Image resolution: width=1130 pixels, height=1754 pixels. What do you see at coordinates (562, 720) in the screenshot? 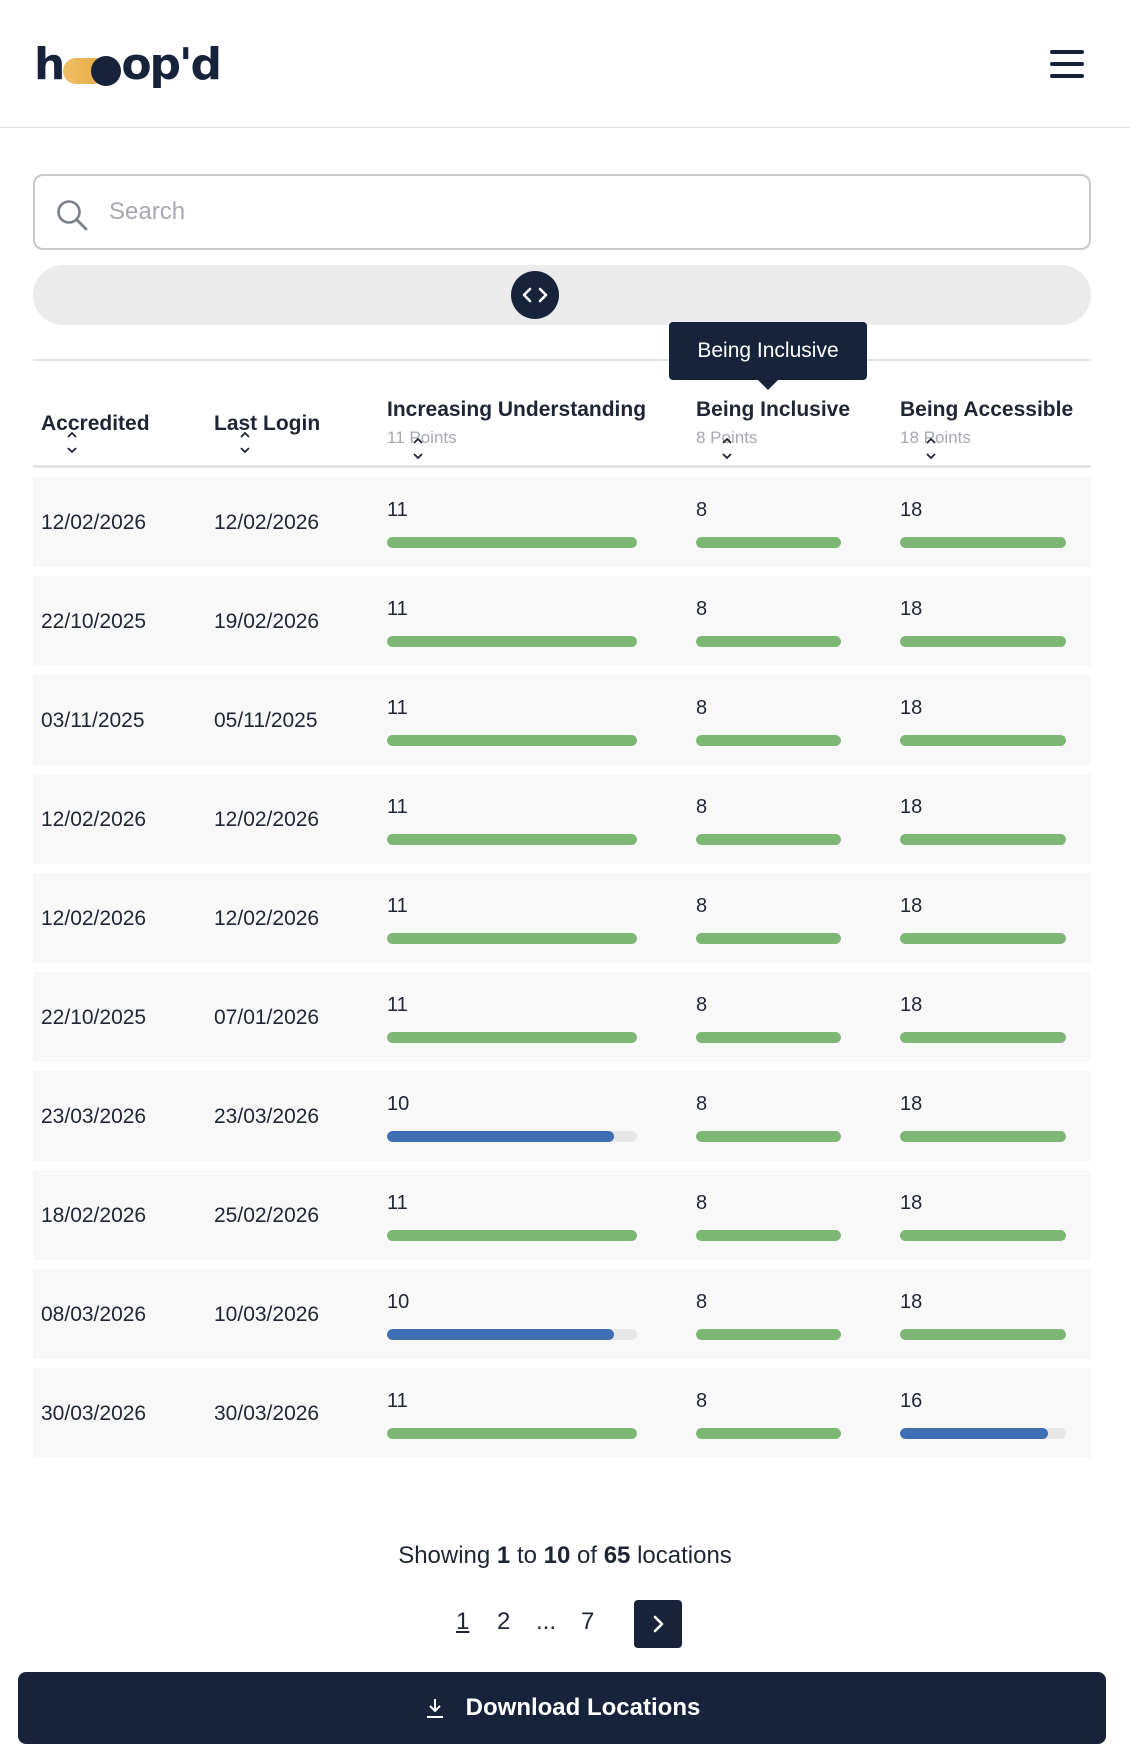
I see `table-row: 03/11/2025 05/11/2025 11 8 18` at bounding box center [562, 720].